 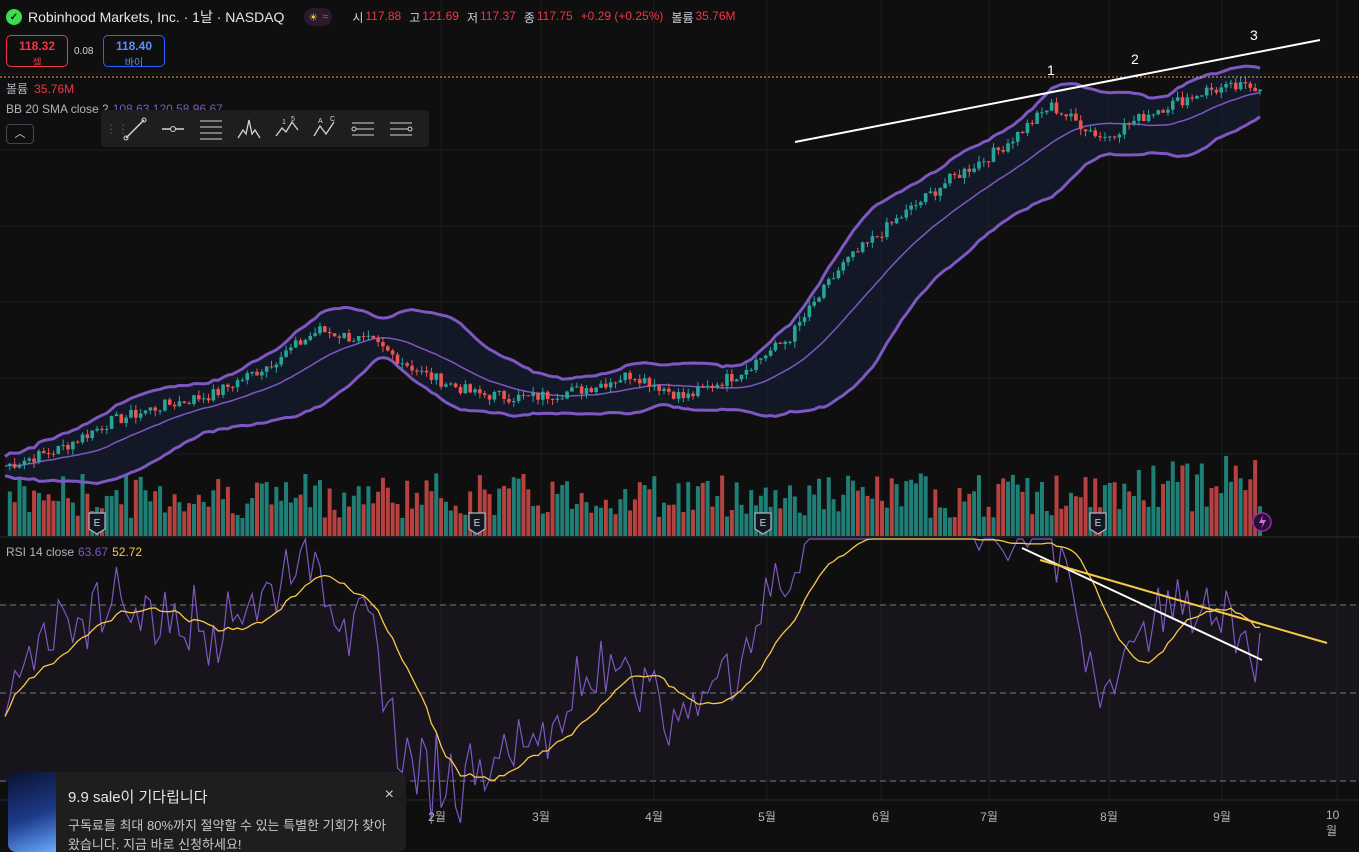 I want to click on drag-handle-icon: ⋮⋮, so click(x=117, y=128).